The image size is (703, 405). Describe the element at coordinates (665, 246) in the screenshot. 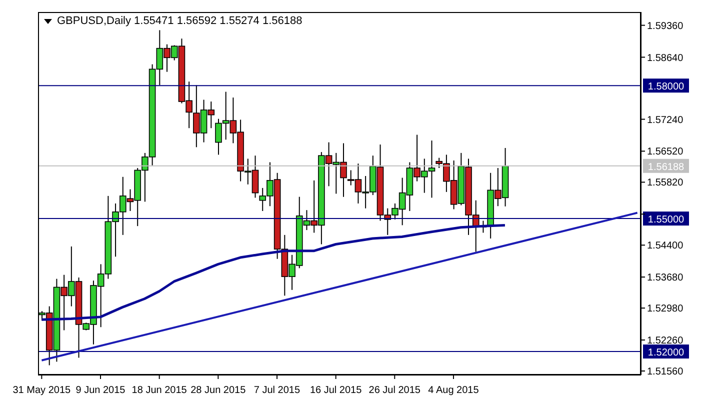

I see `y-tick-label: 1.54400` at that location.